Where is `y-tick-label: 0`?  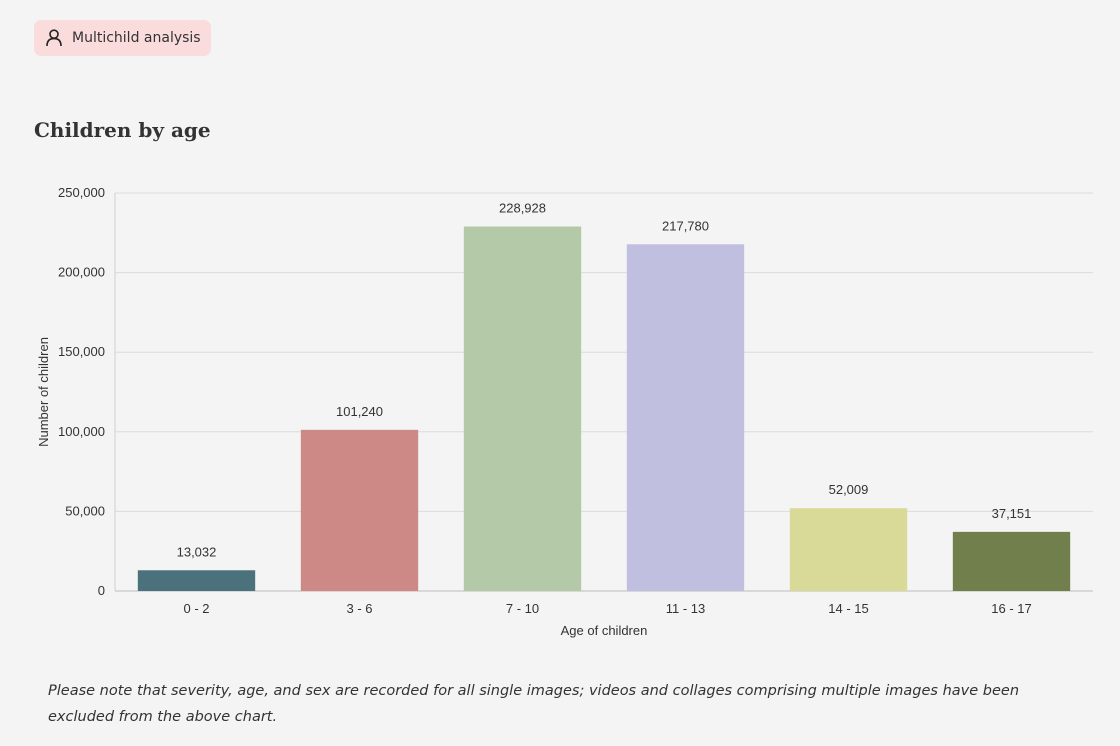 y-tick-label: 0 is located at coordinates (101, 590).